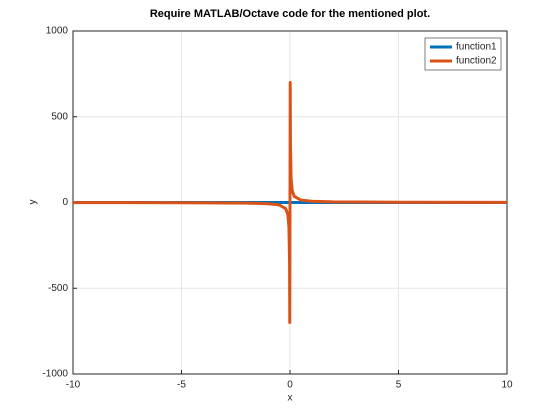 The height and width of the screenshot is (420, 560). I want to click on x-tick-label: -5, so click(181, 385).